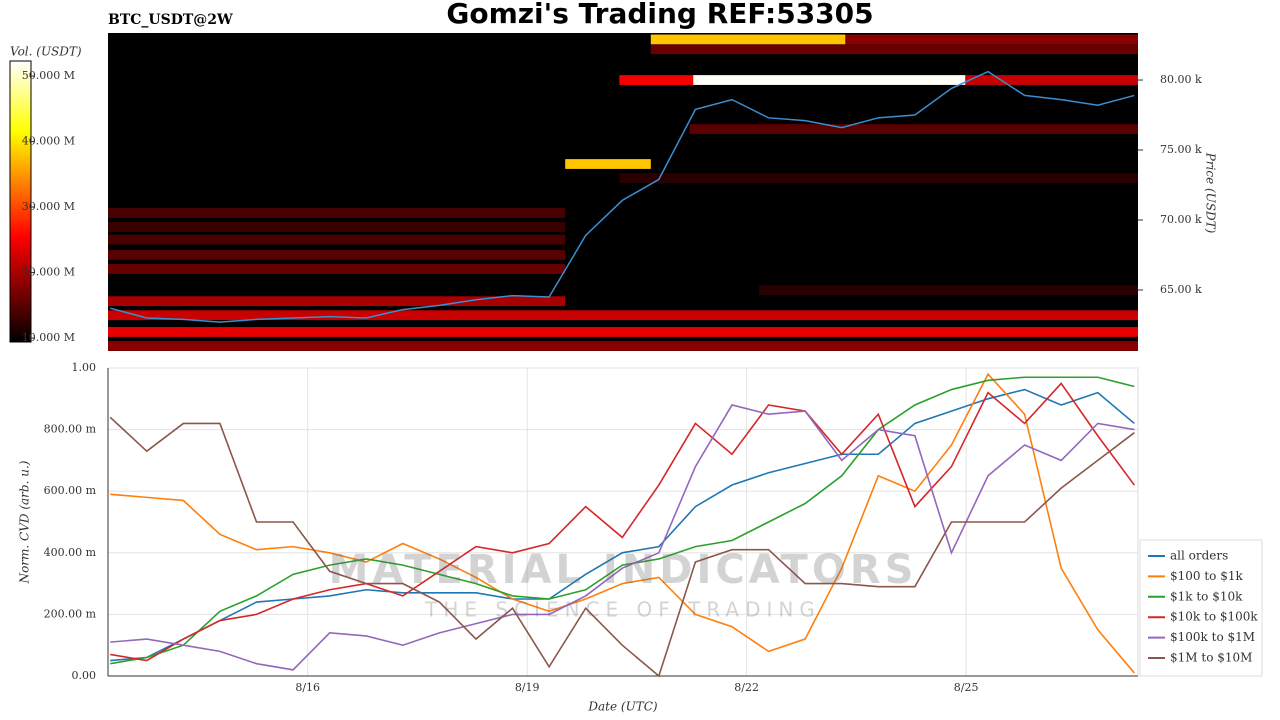 Image resolution: width=1280 pixels, height=720 pixels. What do you see at coordinates (527, 687) in the screenshot?
I see `x-tick-label: 8/19` at bounding box center [527, 687].